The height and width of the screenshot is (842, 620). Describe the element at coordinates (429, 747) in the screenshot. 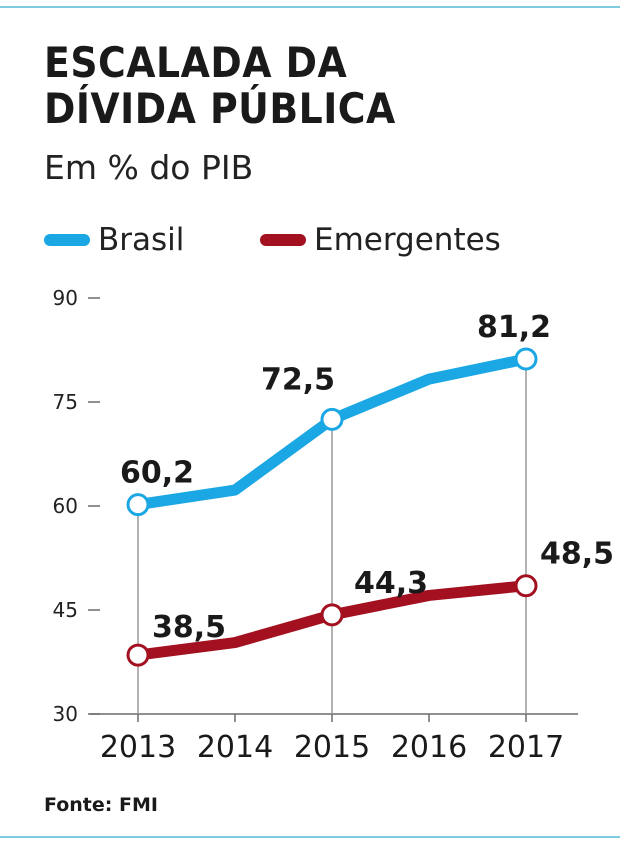

I see `x-tick-label: 2016` at that location.